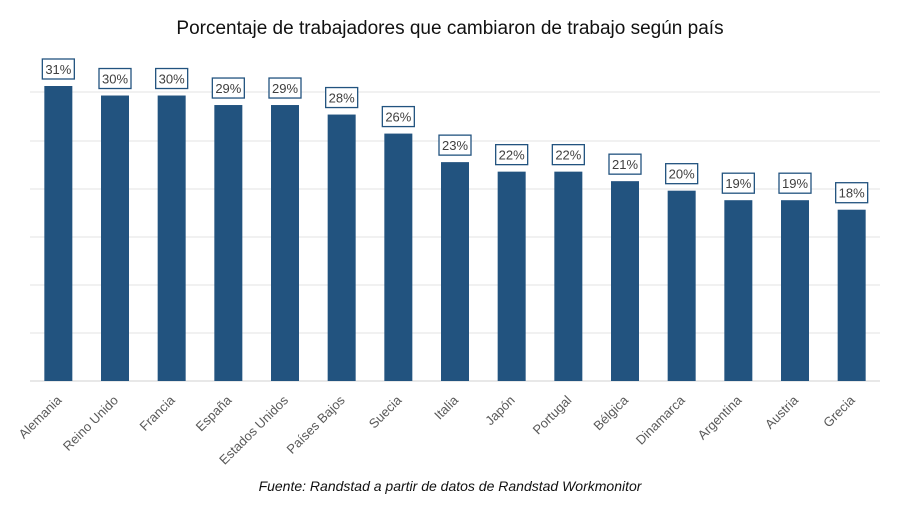  I want to click on x-tick-label-10: Bélgica, so click(610, 412).